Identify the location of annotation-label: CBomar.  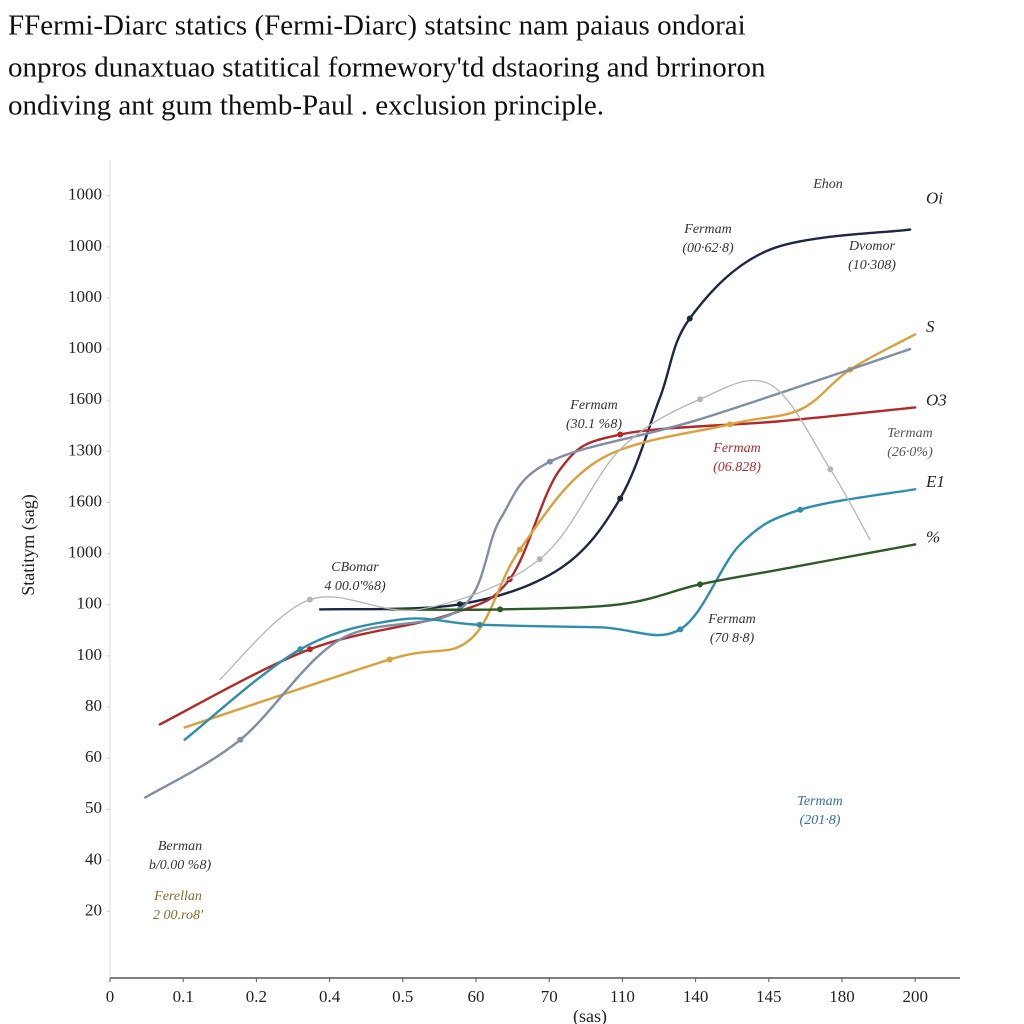
(355, 567).